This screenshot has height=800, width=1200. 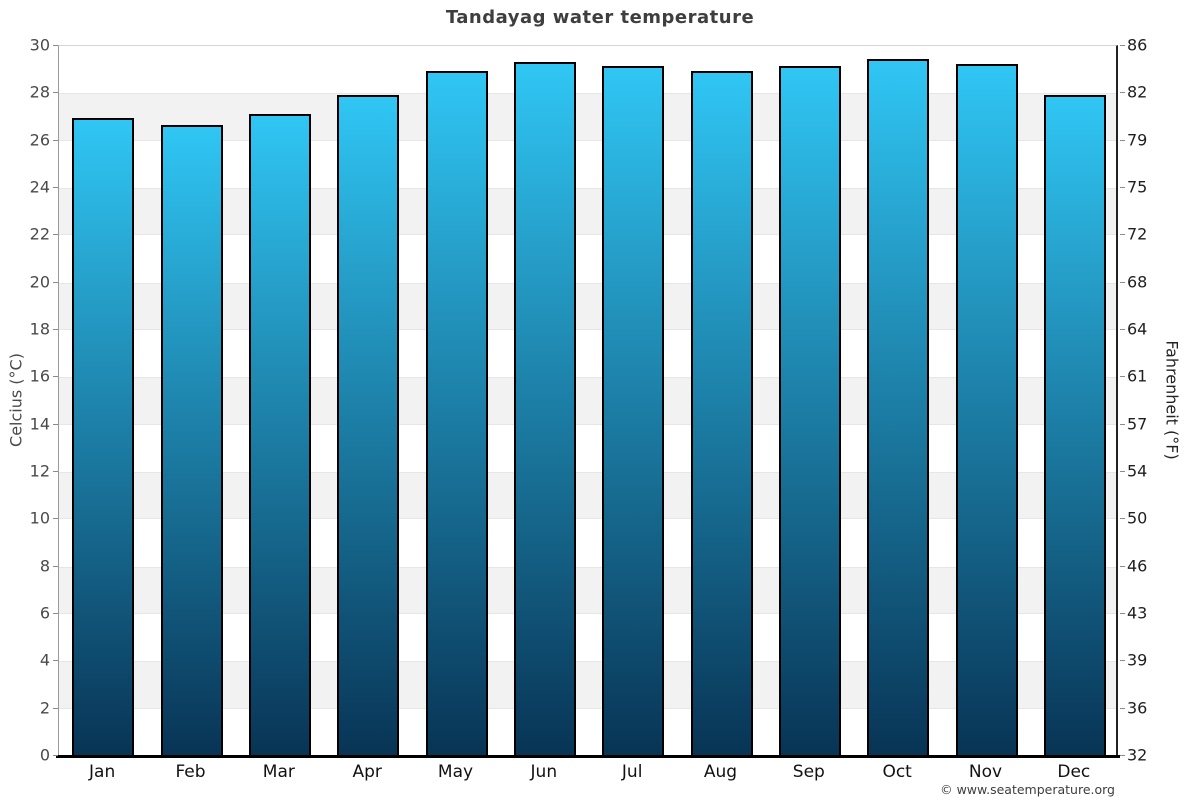 What do you see at coordinates (102, 772) in the screenshot?
I see `month-label-jan: Jan` at bounding box center [102, 772].